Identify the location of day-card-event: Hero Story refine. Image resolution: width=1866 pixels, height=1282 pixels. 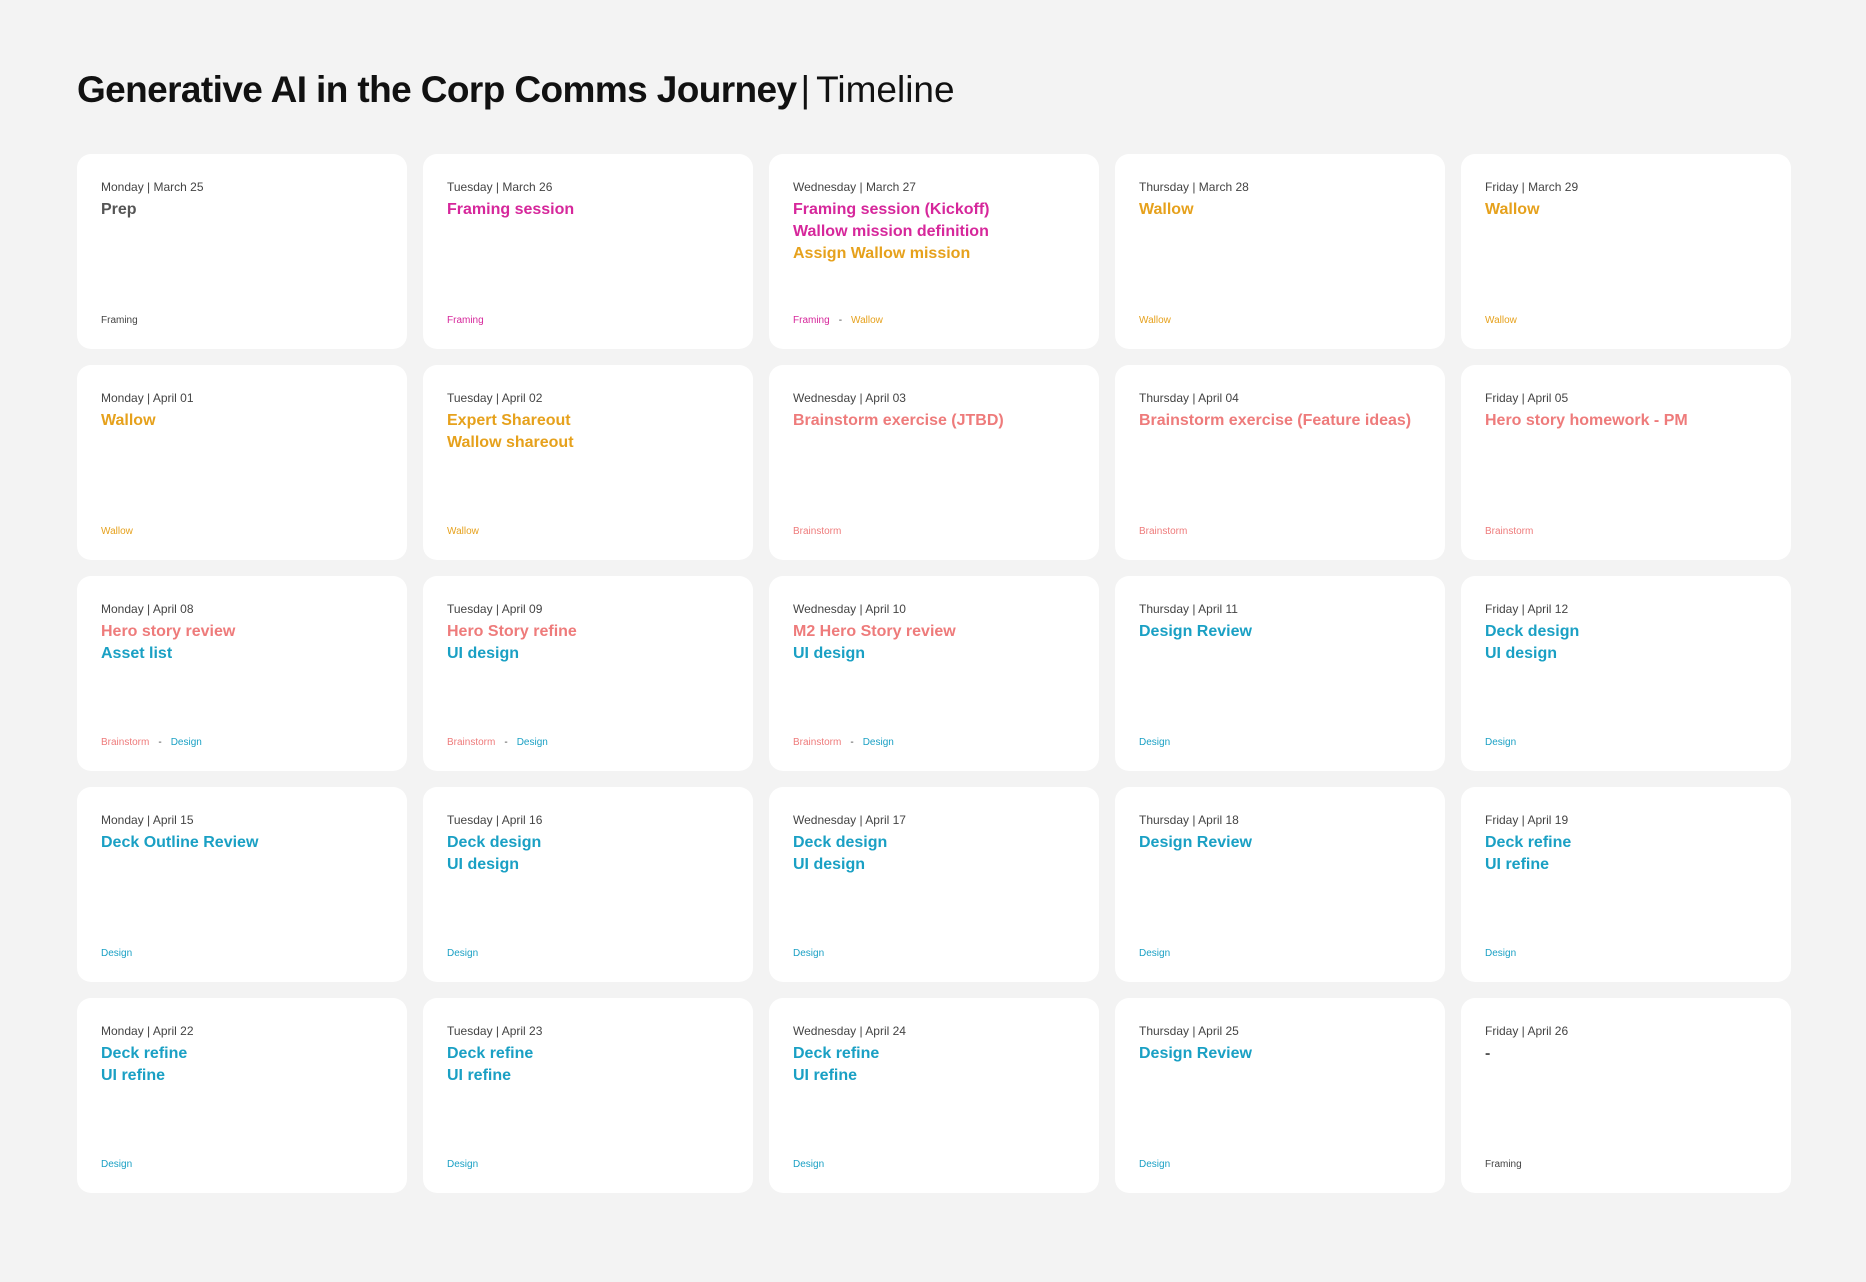
(512, 631).